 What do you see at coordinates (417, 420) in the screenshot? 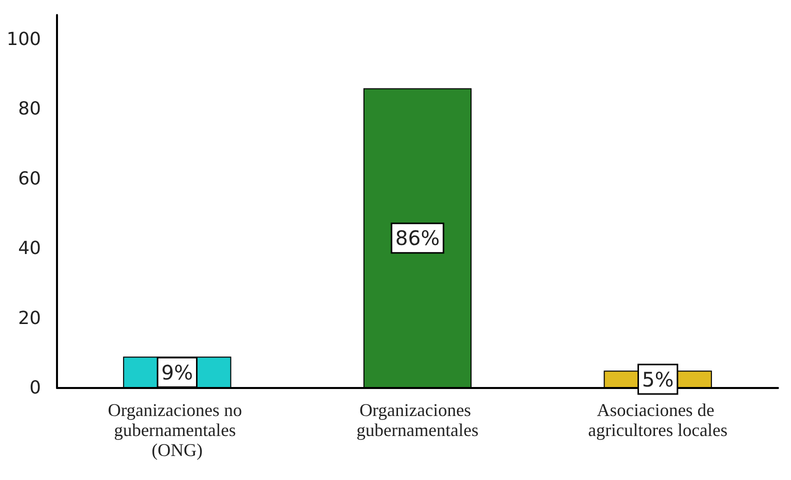
I see `x-tick-label: Organizaciones gubernamentales` at bounding box center [417, 420].